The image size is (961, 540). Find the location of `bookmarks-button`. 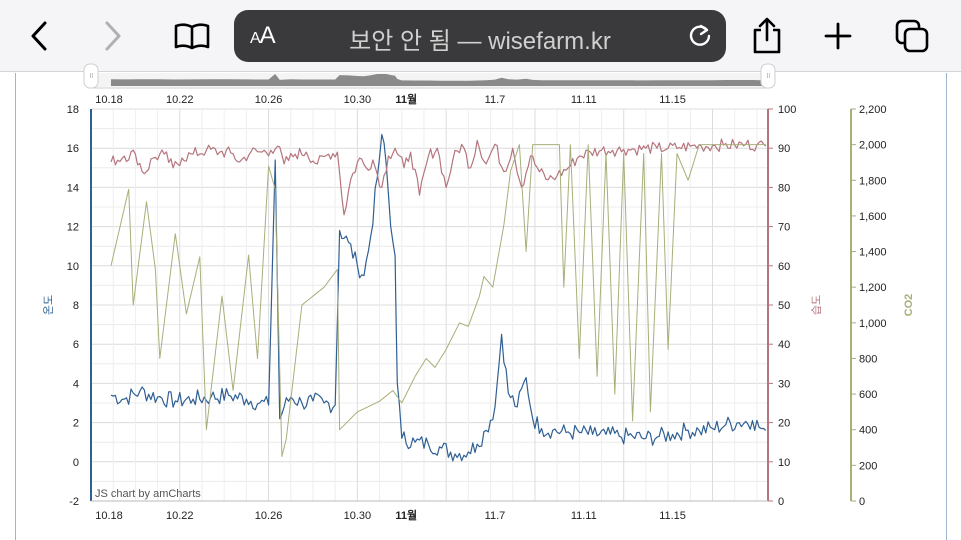

bookmarks-button is located at coordinates (192, 36).